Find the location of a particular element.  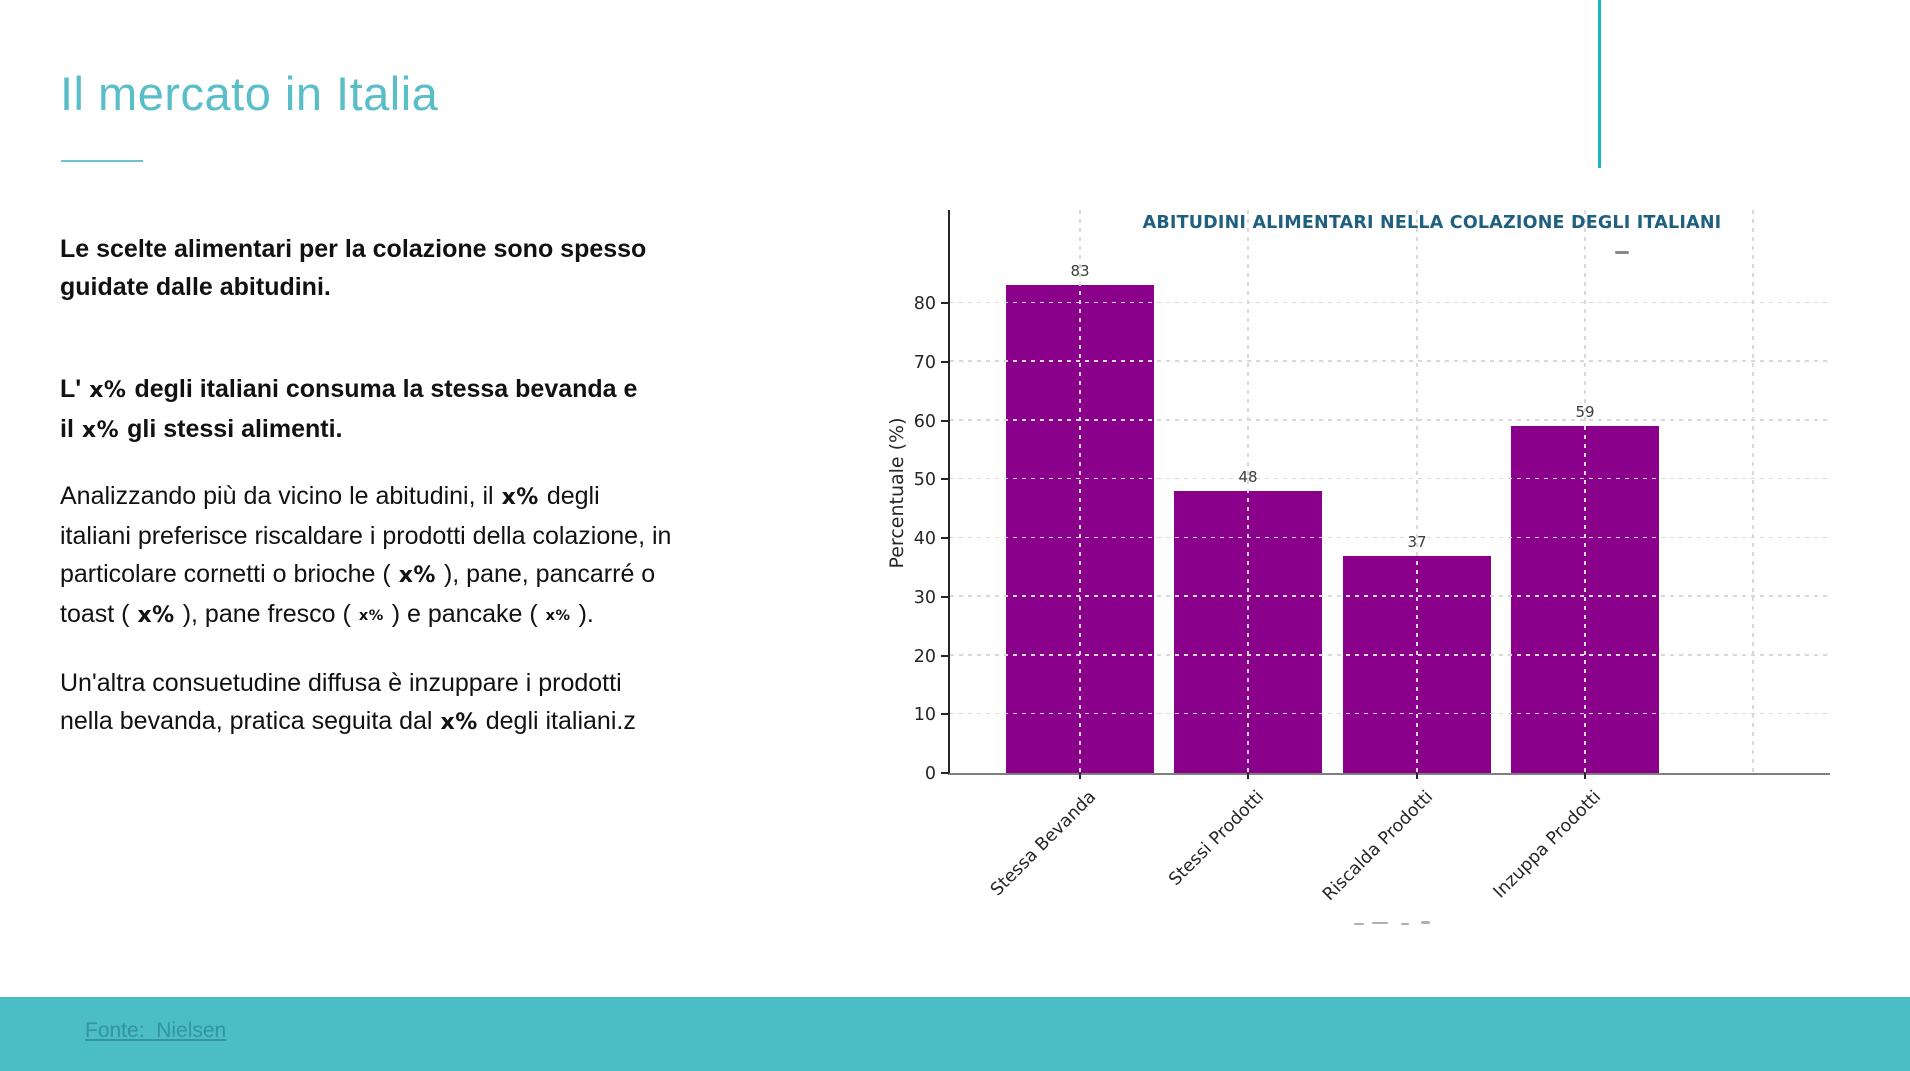

x-tick-label: Riscalda Prodotti is located at coordinates (1378, 846).